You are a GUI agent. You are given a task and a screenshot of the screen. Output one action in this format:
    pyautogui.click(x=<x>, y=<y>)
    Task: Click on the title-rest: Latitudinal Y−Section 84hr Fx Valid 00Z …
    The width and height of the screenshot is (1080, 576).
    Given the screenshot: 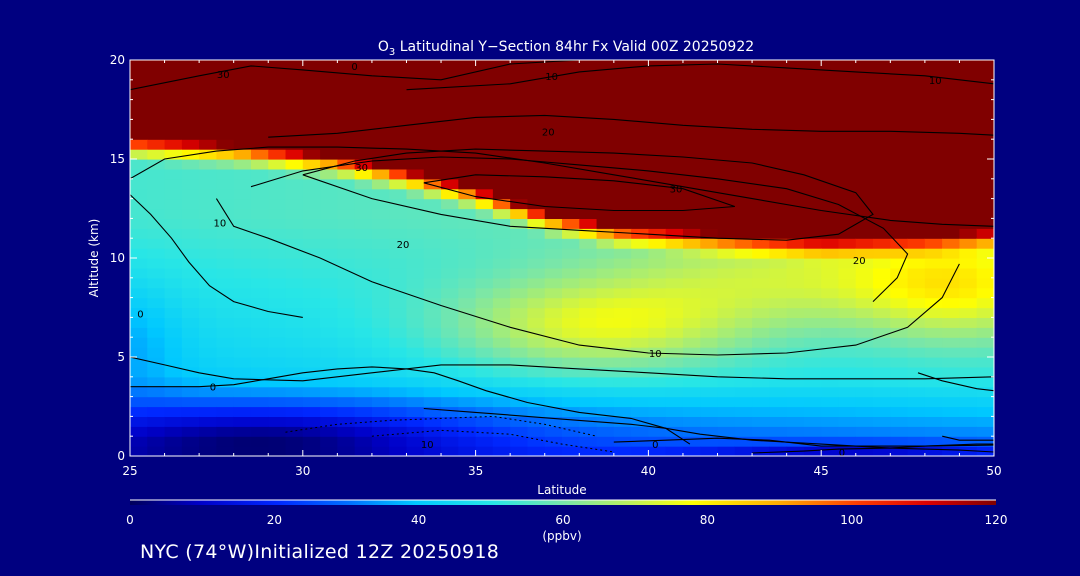 What is the action you would take?
    pyautogui.click(x=574, y=47)
    